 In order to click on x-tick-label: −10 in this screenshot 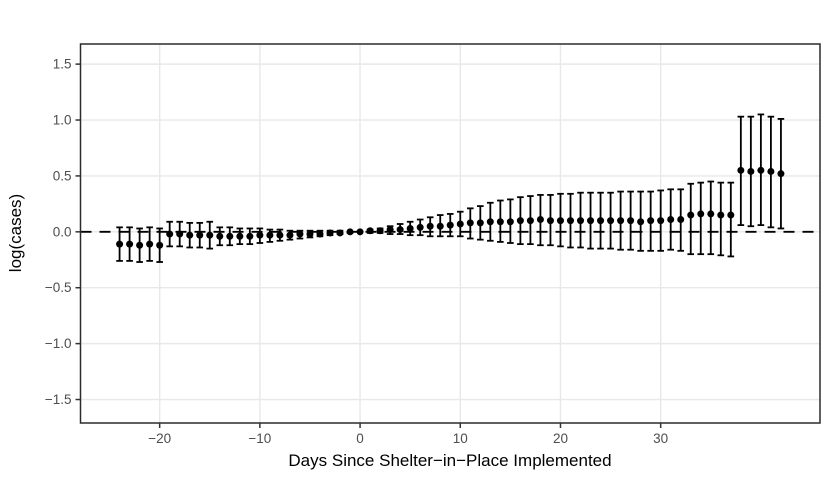, I will do `click(259, 438)`.